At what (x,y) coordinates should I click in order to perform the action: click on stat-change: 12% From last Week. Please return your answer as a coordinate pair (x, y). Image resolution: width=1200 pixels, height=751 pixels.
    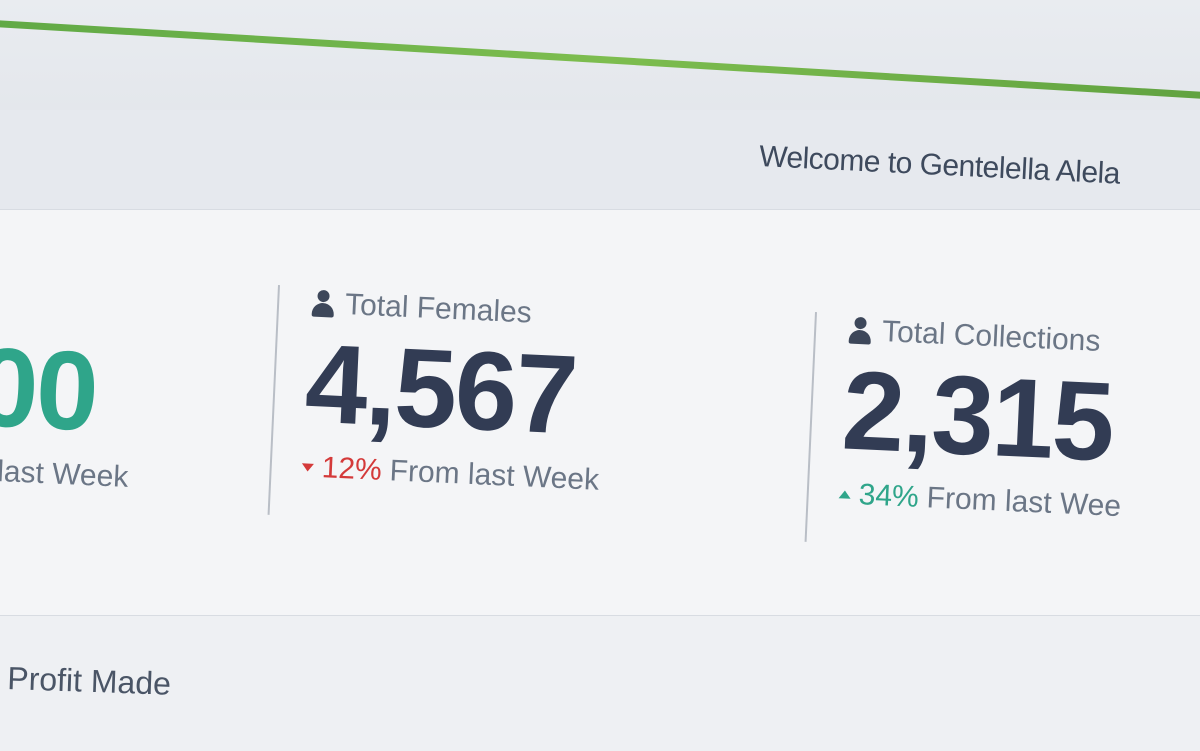
    Looking at the image, I should click on (450, 473).